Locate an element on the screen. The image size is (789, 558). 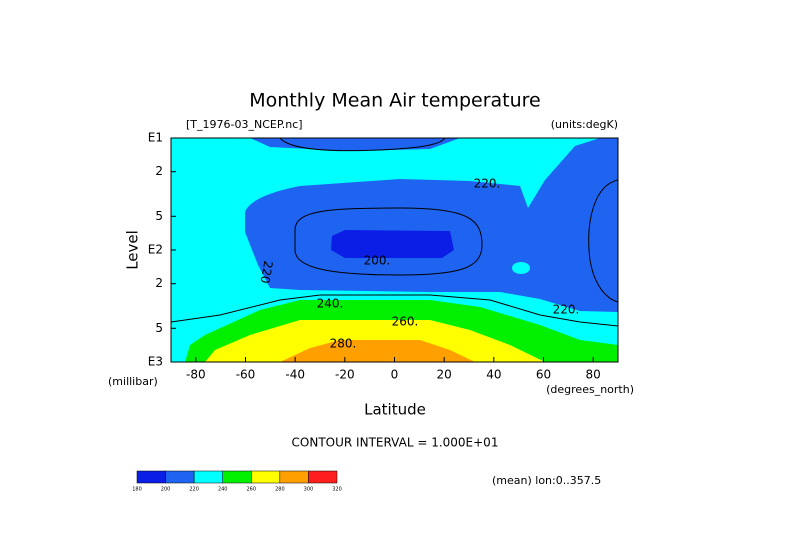
contour-interval: CONTOUR INTERVAL = 1.000E+01 is located at coordinates (395, 443).